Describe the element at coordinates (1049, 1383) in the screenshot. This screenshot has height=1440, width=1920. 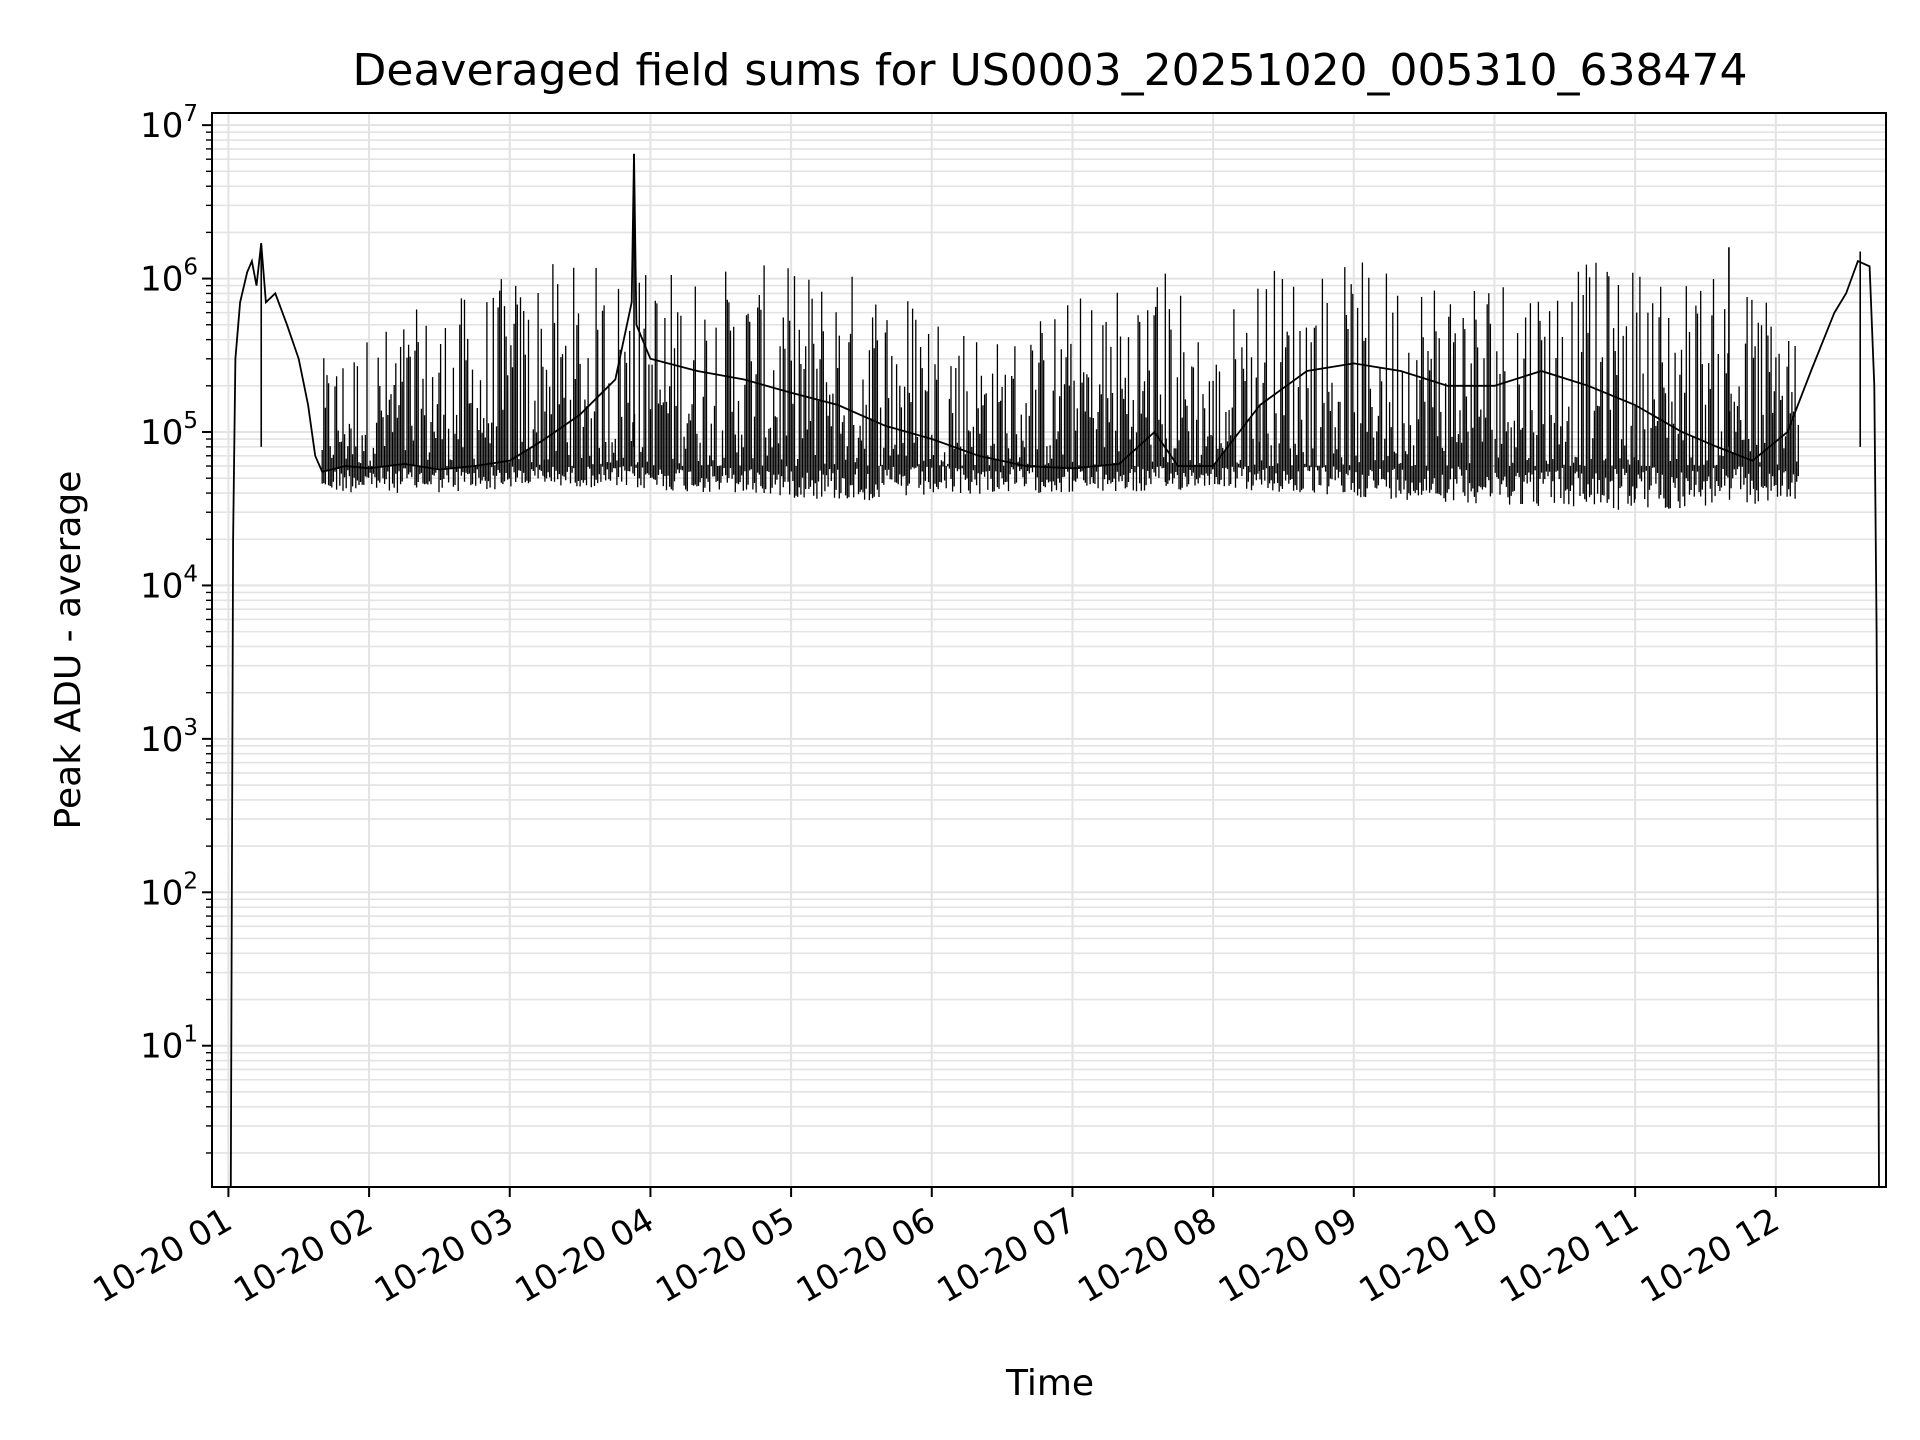
I see `x-axis-label: Time` at that location.